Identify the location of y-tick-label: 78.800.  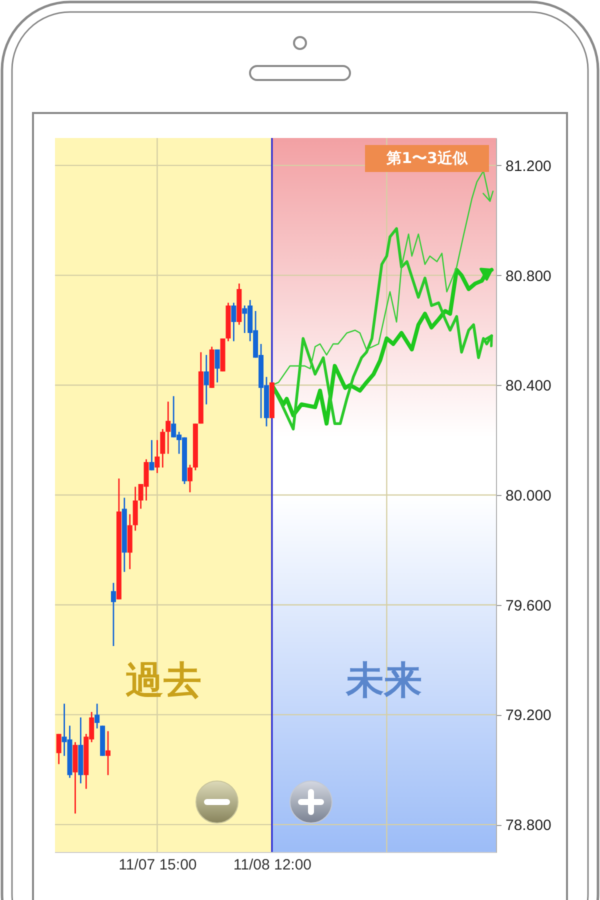
(529, 825).